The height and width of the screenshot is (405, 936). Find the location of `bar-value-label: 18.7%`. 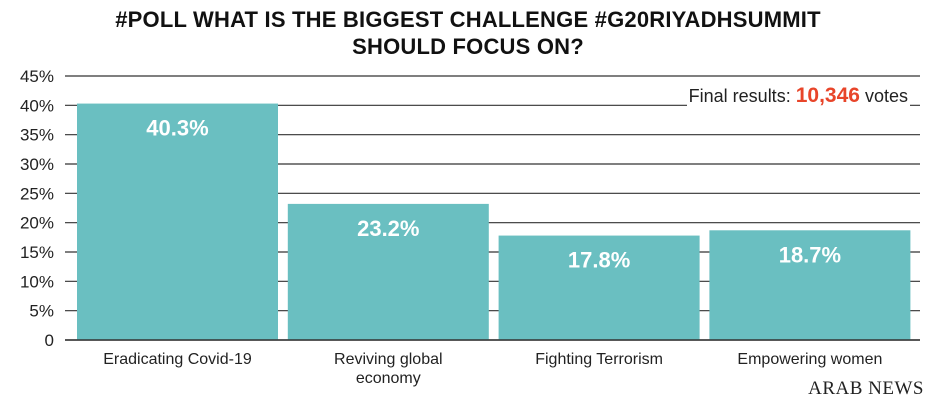

bar-value-label: 18.7% is located at coordinates (810, 254).